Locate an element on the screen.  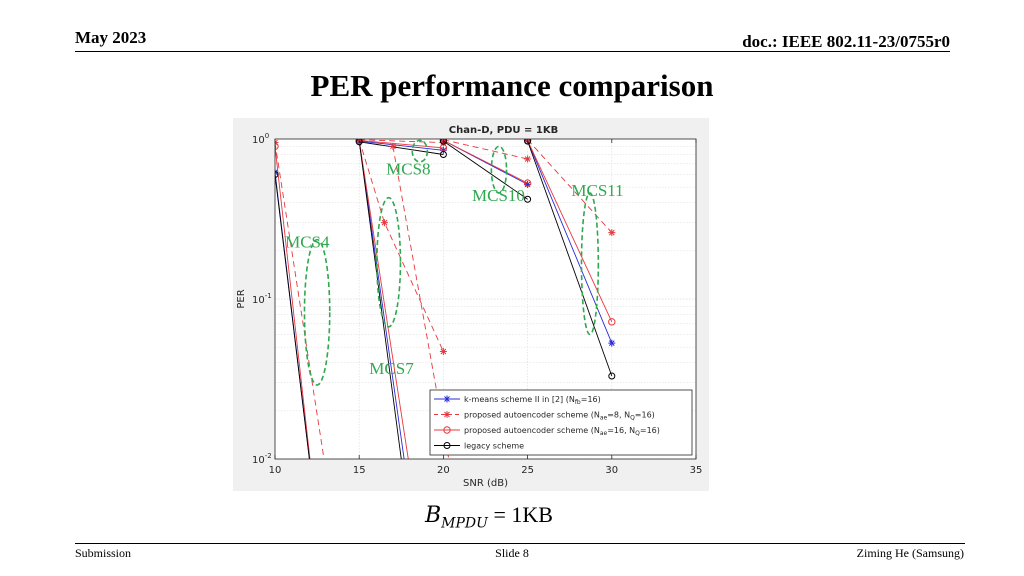
series-line-ae16-mcs10 is located at coordinates (485, 161).